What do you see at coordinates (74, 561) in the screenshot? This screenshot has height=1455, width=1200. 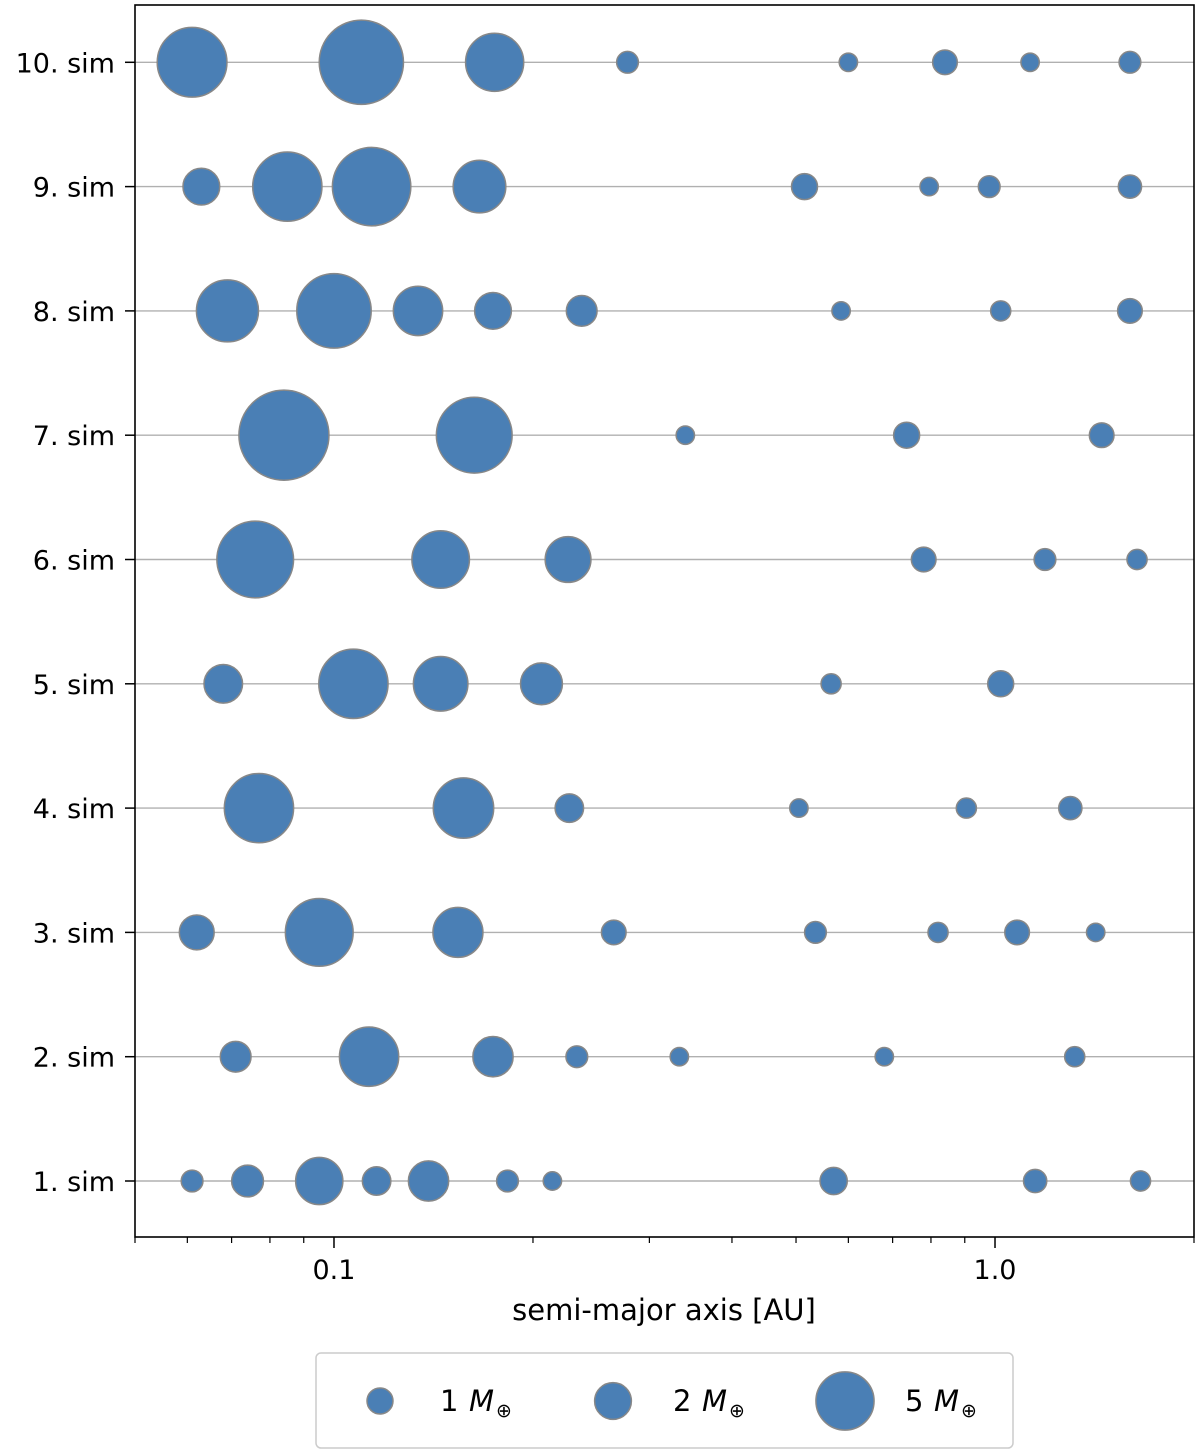 I see `y-tick-label: 6. sim` at bounding box center [74, 561].